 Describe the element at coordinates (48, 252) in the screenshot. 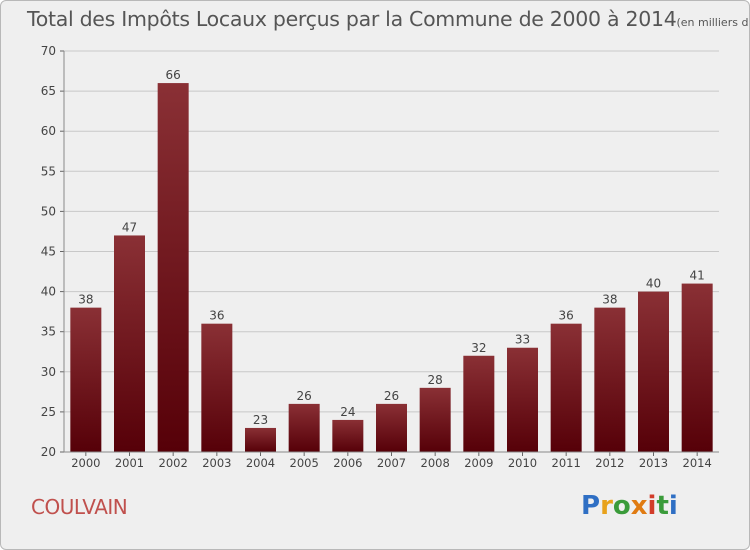

I see `y-tick-label: 45` at that location.